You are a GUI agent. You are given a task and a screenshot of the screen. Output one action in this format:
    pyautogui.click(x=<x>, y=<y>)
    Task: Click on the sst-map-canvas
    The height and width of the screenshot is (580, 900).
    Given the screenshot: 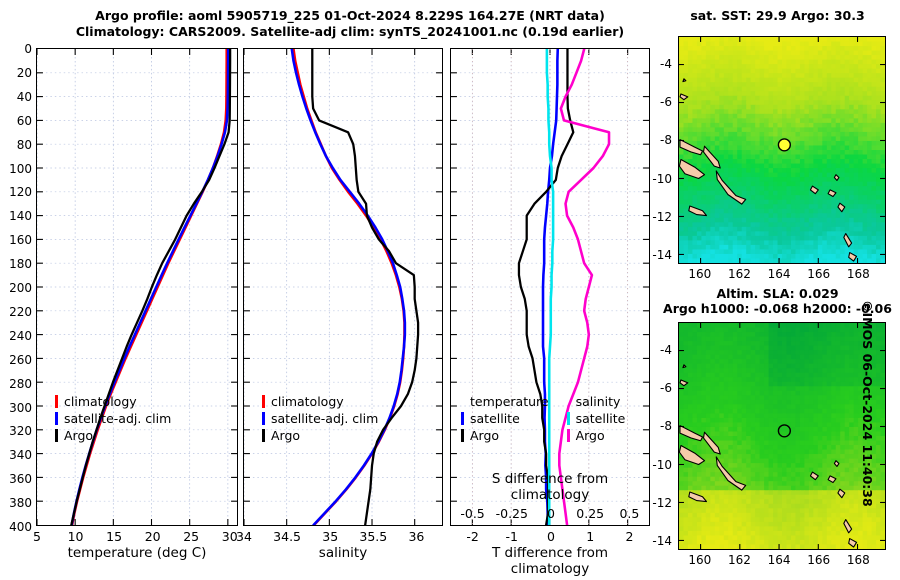 What is the action you would take?
    pyautogui.click(x=782, y=150)
    